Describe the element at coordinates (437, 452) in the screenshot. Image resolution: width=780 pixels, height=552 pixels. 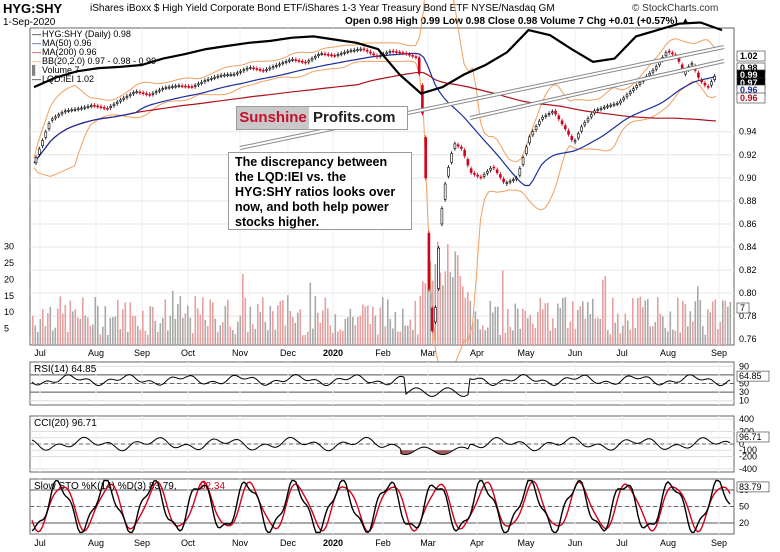
I see `cci-fill-negative` at that location.